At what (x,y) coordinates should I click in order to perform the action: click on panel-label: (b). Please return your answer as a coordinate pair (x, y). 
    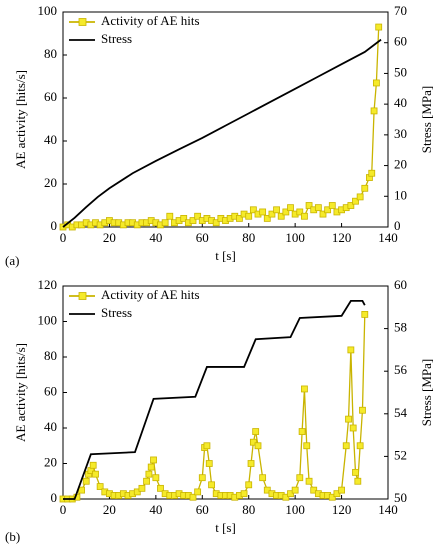
    Looking at the image, I should click on (12, 536).